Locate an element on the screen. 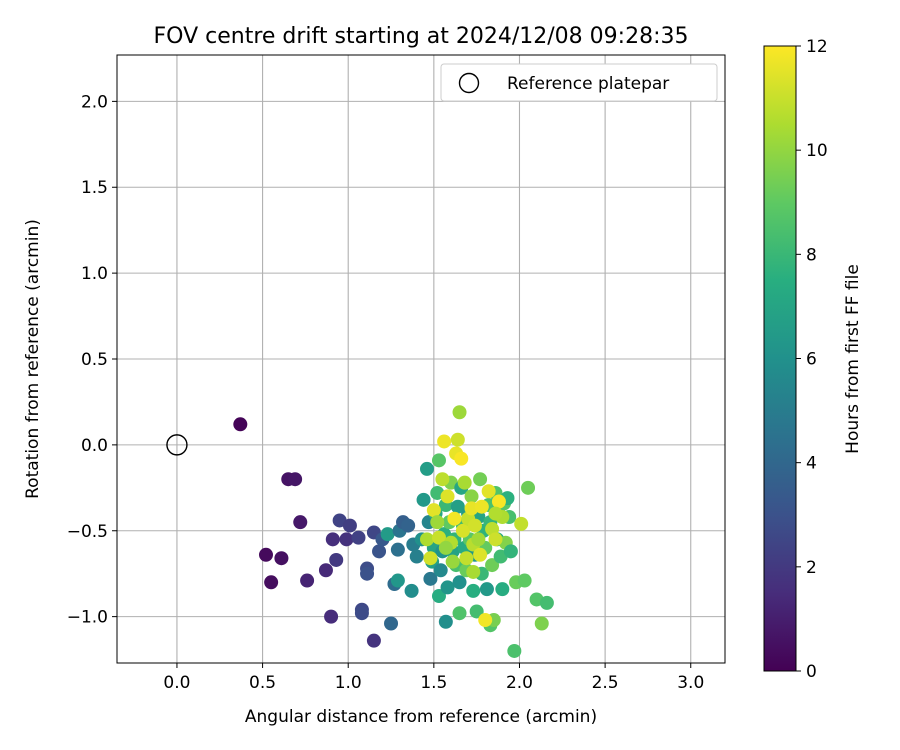  legend-reference-marker is located at coordinates (469, 83).